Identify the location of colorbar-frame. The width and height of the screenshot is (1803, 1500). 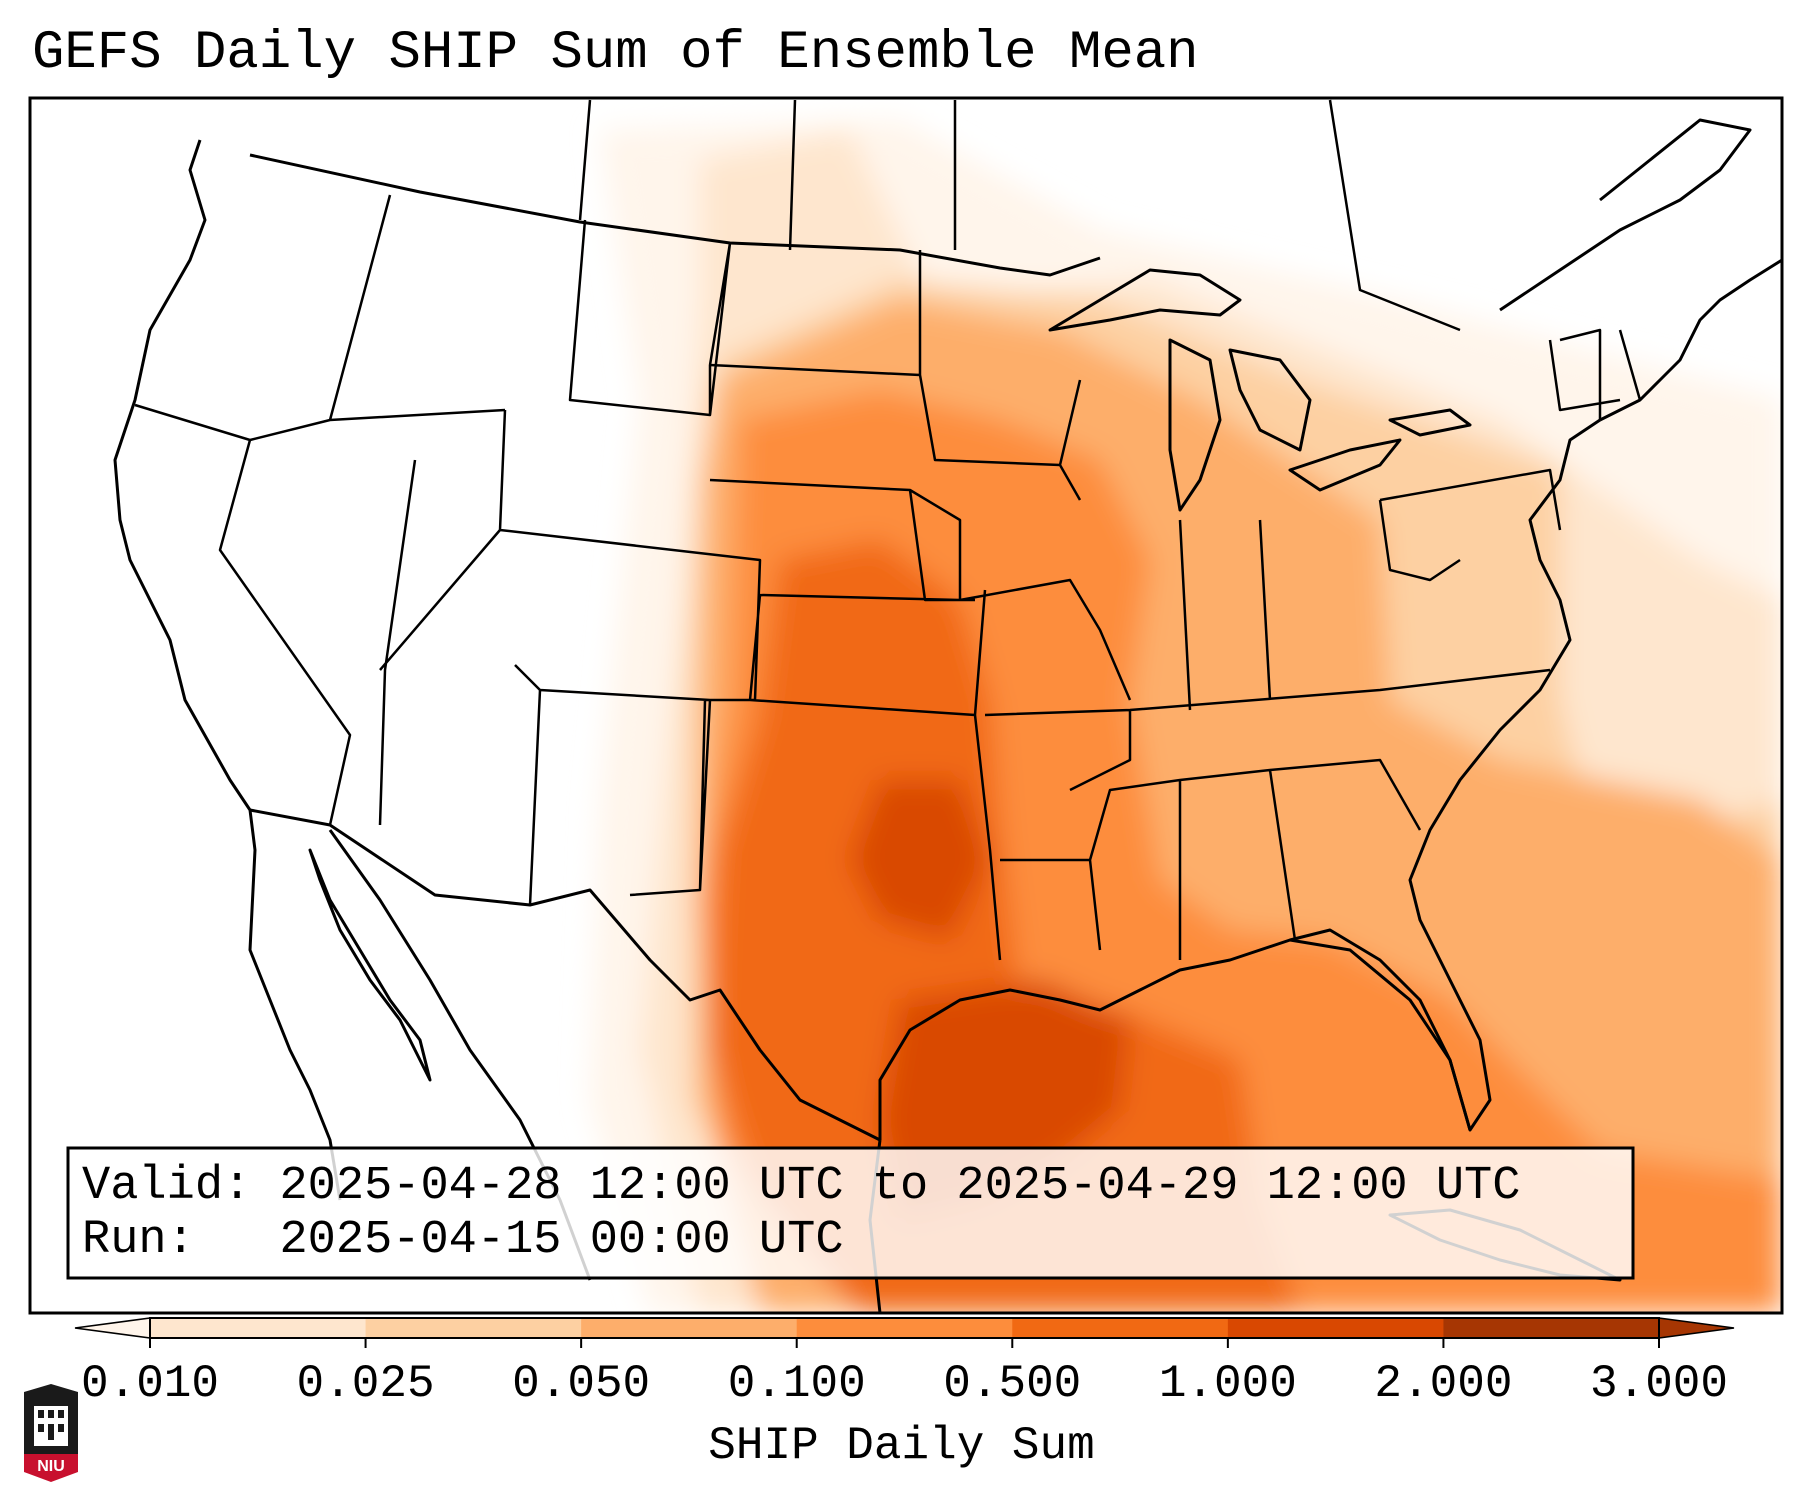
(904, 1328).